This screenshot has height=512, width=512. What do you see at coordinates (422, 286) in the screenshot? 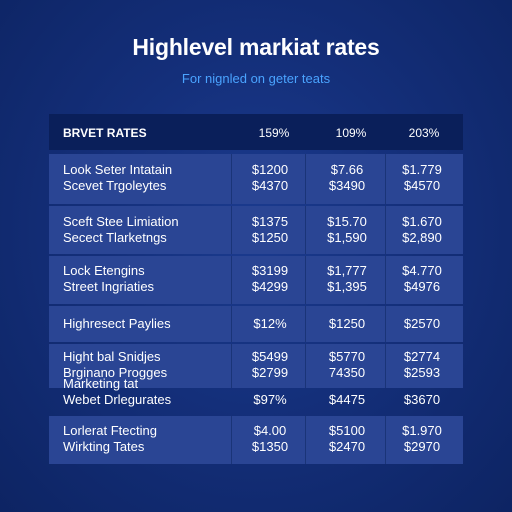
I see `row-value: $4976` at bounding box center [422, 286].